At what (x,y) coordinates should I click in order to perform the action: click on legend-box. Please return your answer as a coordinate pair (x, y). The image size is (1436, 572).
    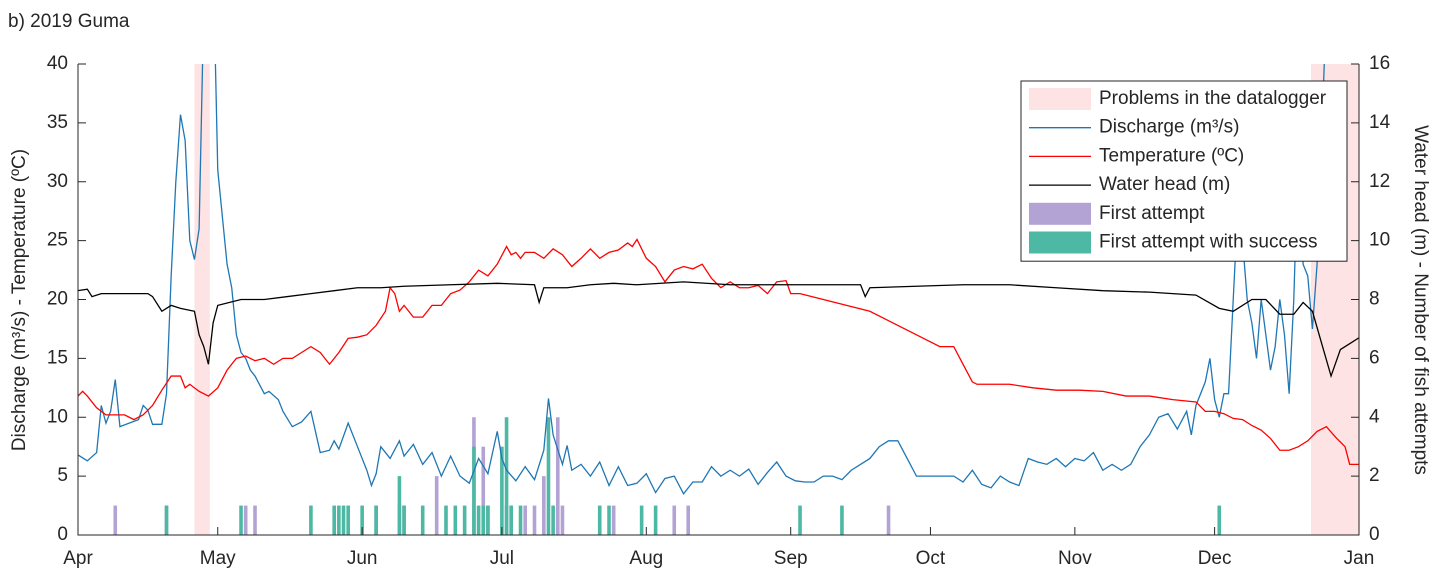
    Looking at the image, I should click on (1184, 171).